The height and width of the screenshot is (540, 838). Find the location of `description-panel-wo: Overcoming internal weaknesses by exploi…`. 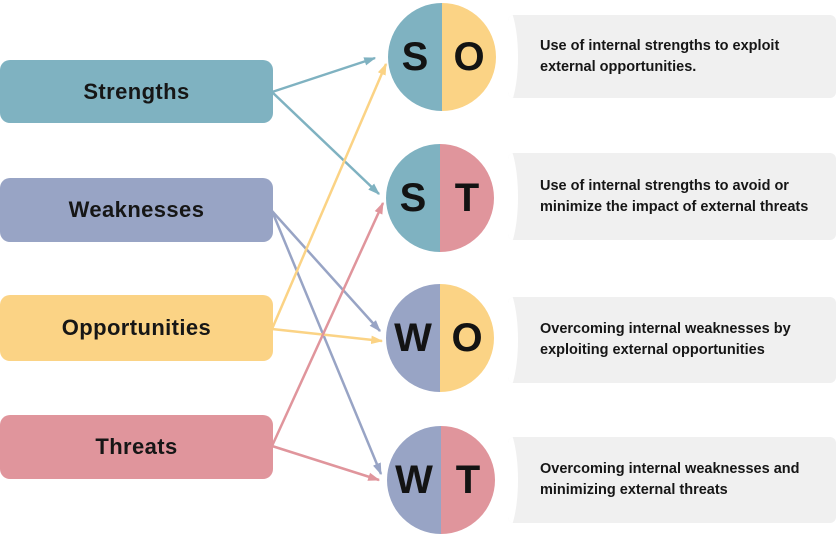

description-panel-wo: Overcoming internal weaknesses by exploi… is located at coordinates (672, 340).